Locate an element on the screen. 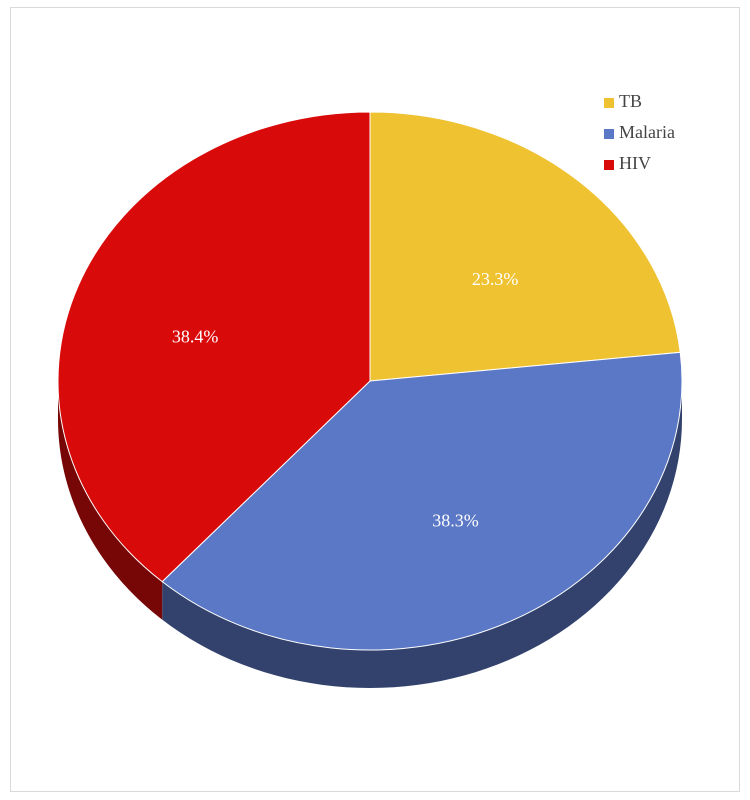  data-label: 23.3% is located at coordinates (495, 279).